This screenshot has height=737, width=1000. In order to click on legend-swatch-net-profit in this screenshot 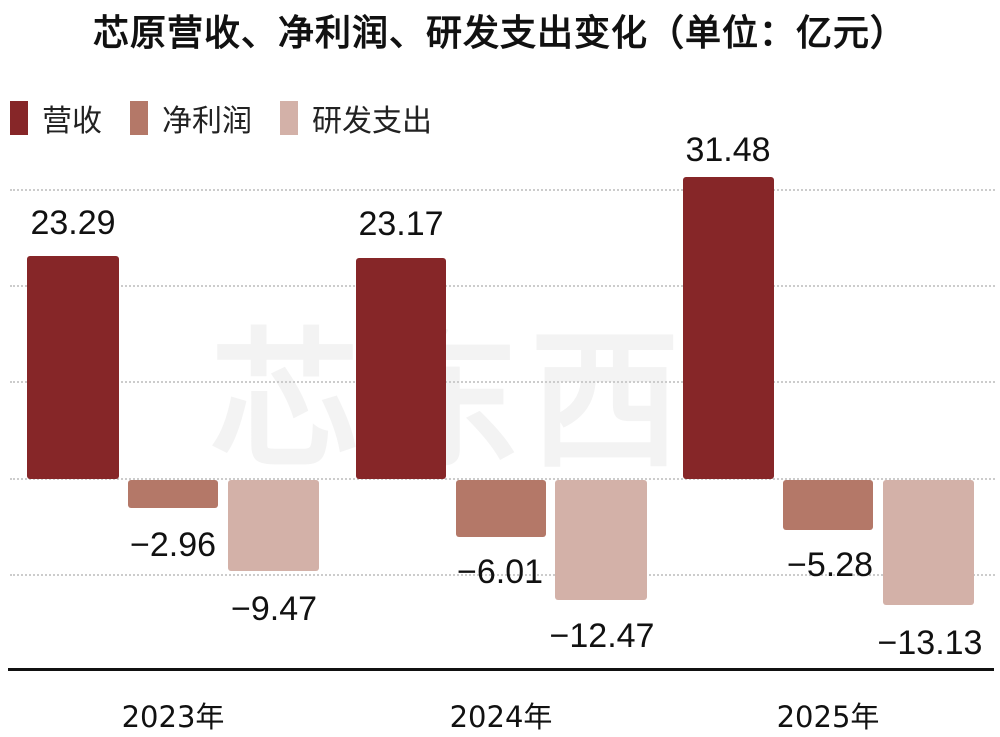, I will do `click(139, 118)`.